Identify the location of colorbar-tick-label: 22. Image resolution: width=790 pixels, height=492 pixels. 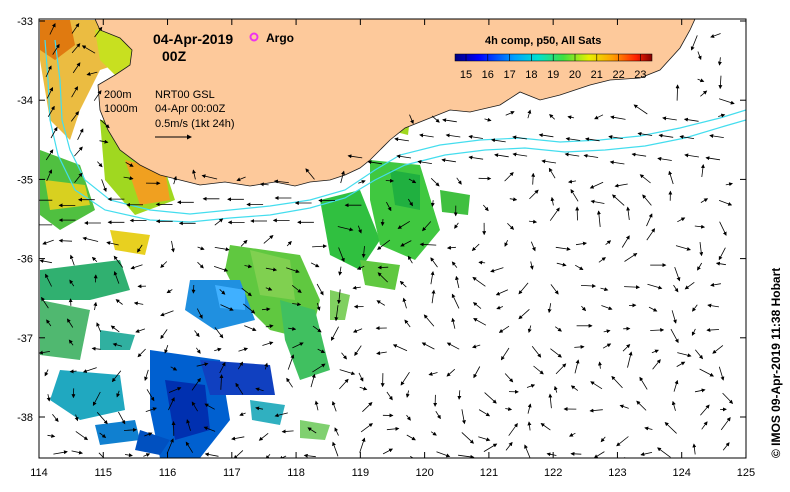
(618, 75).